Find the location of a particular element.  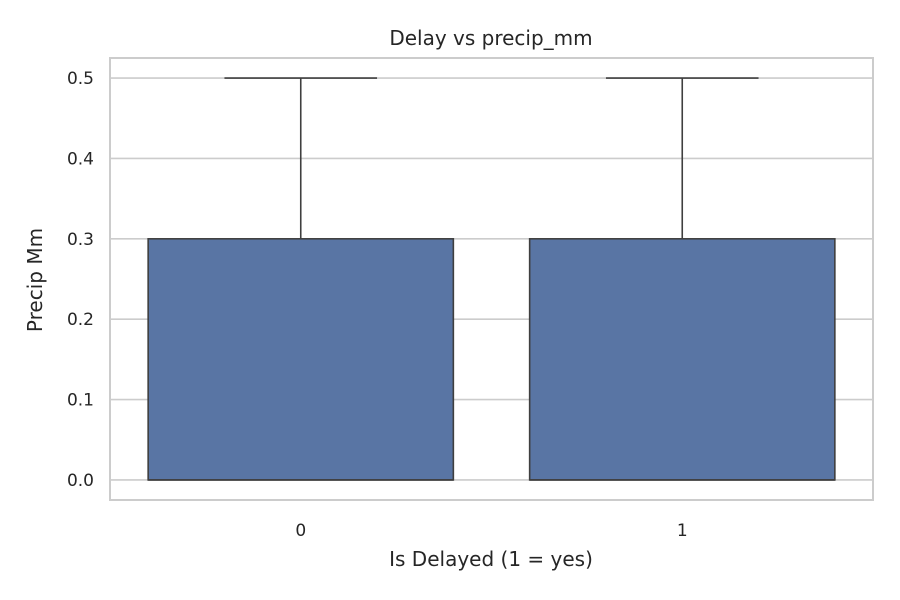

y-tick-label: 0.0 is located at coordinates (80, 481).